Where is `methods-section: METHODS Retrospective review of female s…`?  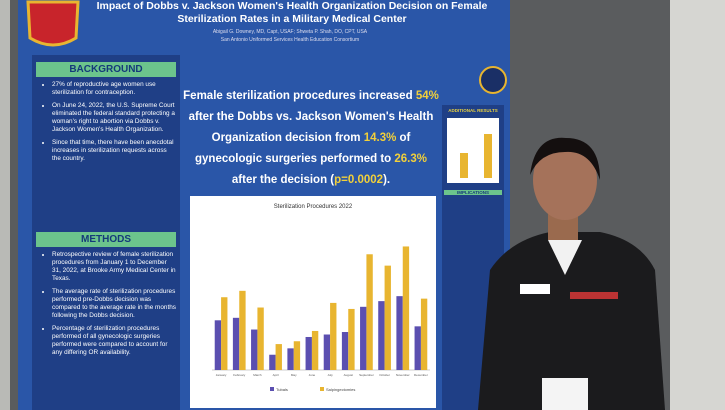
methods-section: METHODS Retrospective review of female s… is located at coordinates (106, 297).